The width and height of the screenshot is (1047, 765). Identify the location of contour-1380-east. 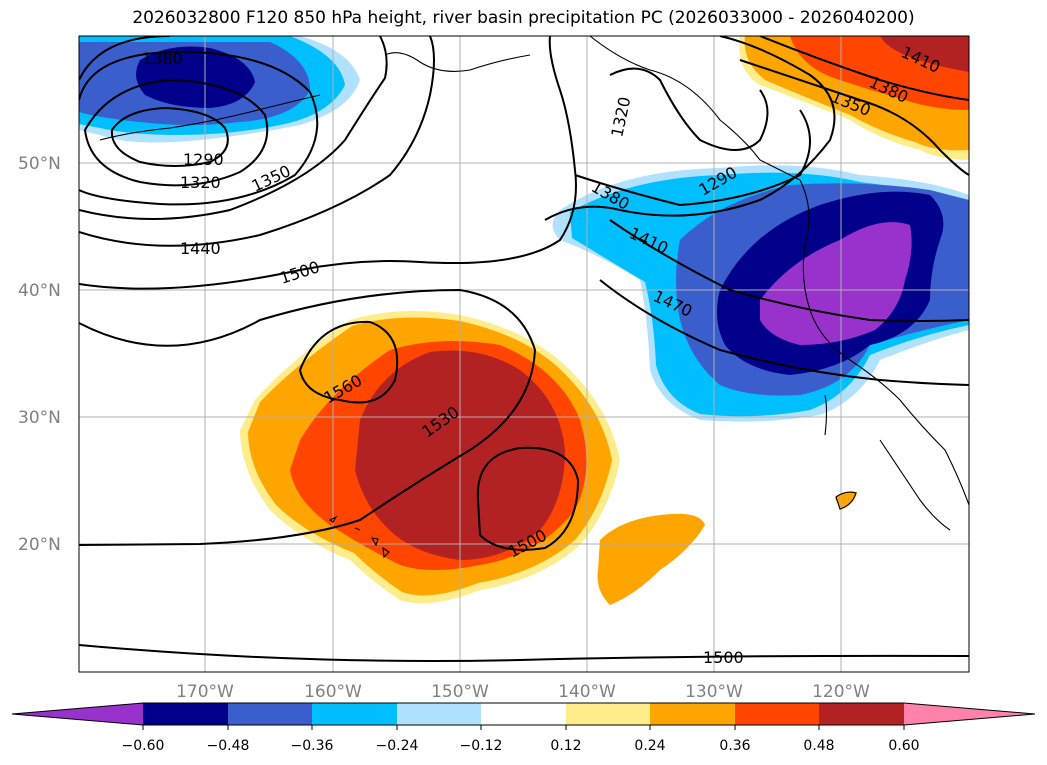
(690, 128).